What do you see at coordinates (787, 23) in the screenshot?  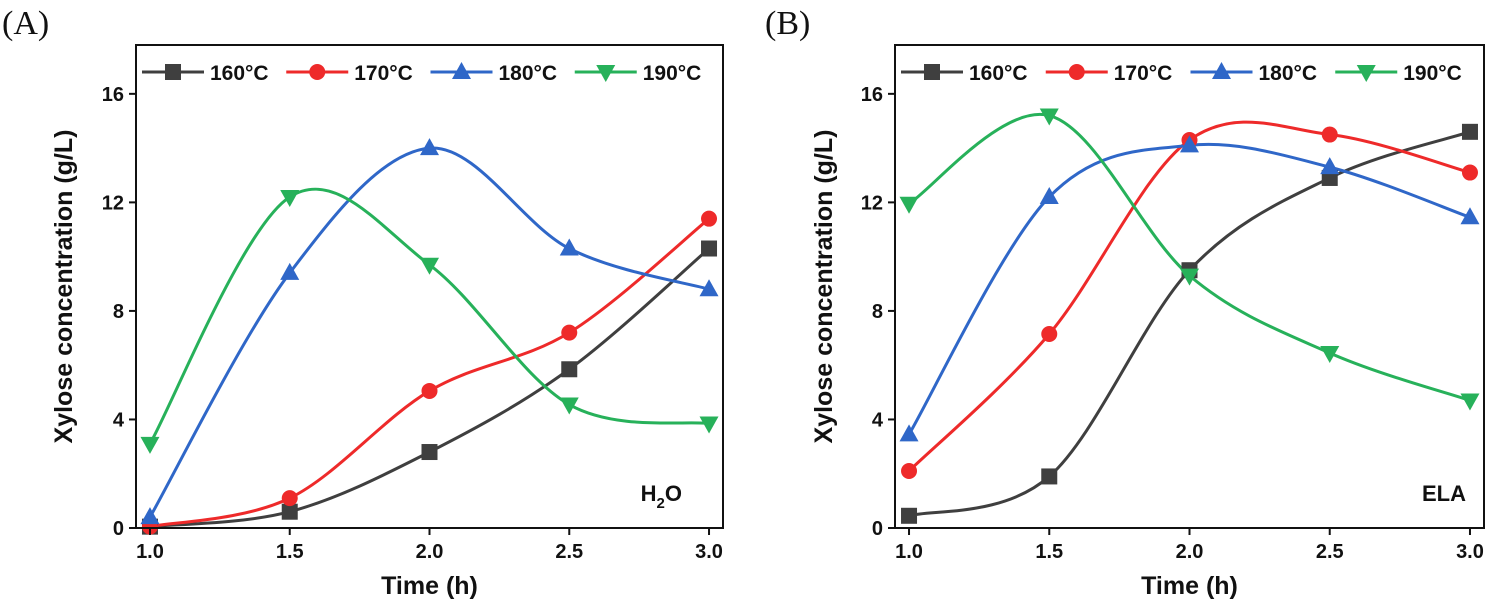 I see `panel-label: (B)` at bounding box center [787, 23].